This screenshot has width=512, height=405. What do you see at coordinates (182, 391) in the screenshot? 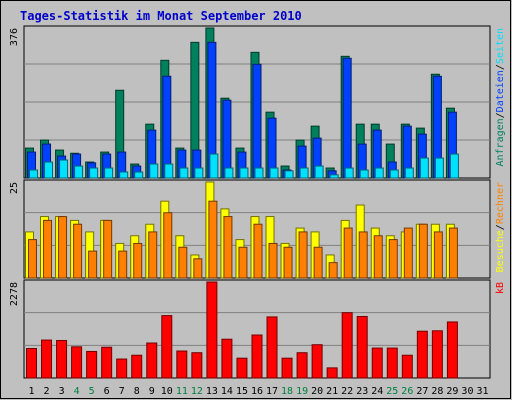
I see `x-tick-label-11: 11` at bounding box center [182, 391].